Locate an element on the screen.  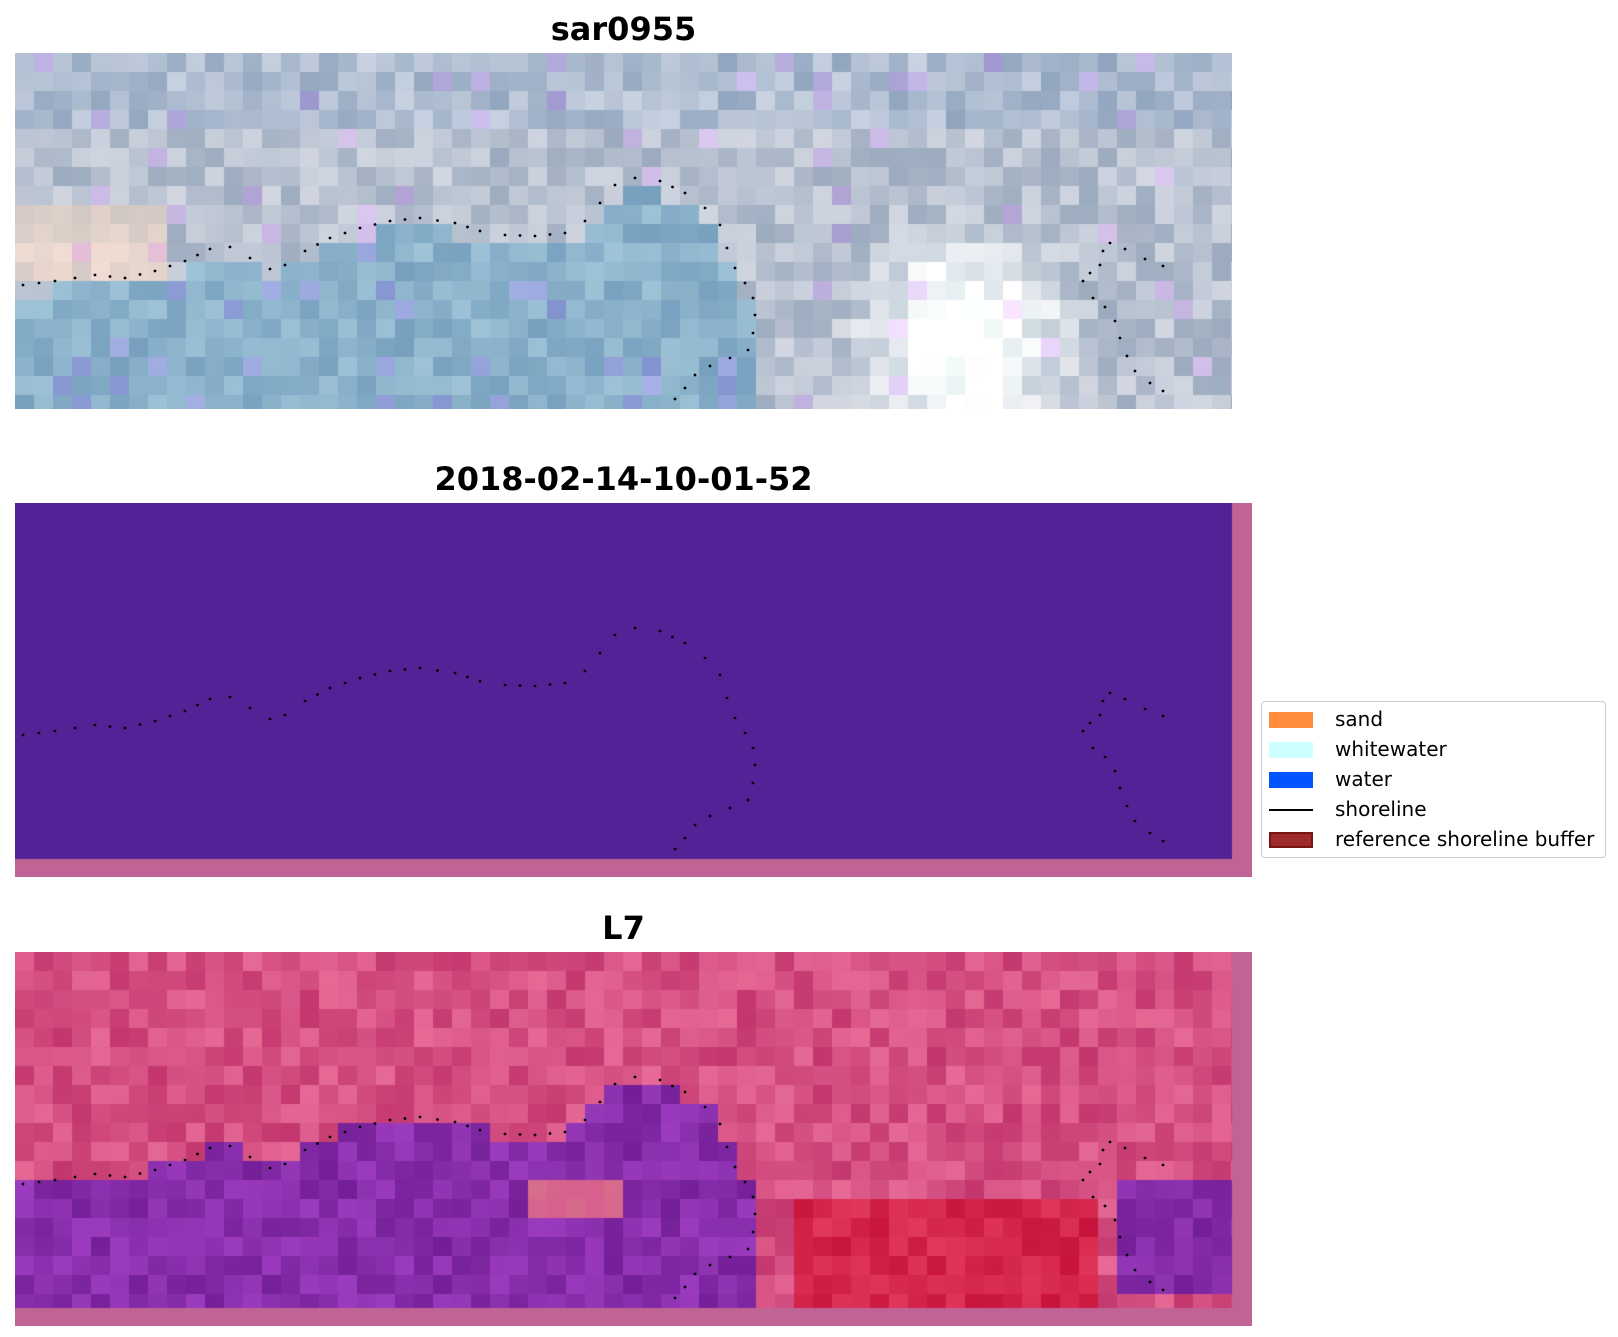
legend-item-water: water is located at coordinates (1434, 779).